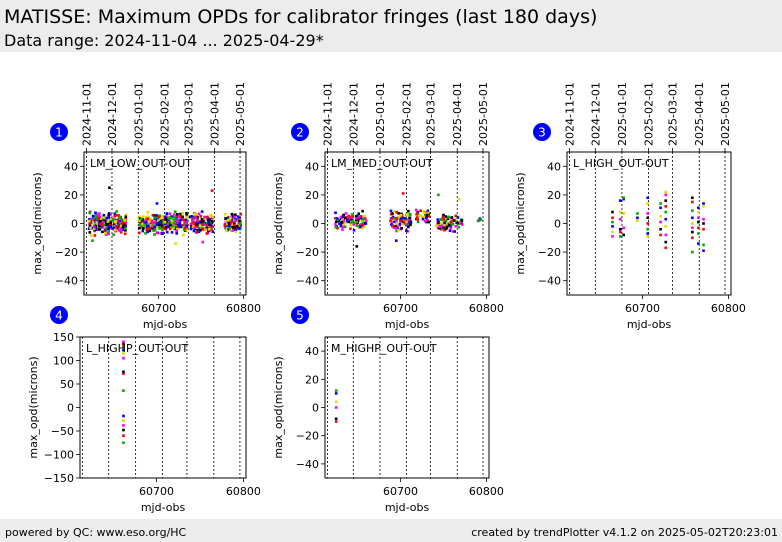 The height and width of the screenshot is (542, 782). I want to click on date-tick-label: 2024-12-01, so click(112, 114).